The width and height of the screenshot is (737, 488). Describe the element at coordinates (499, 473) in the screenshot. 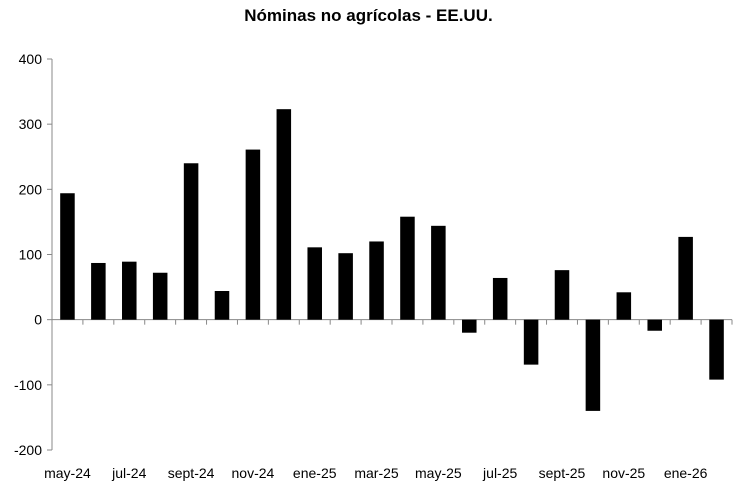

I see `x-tick-label: jul-25` at that location.